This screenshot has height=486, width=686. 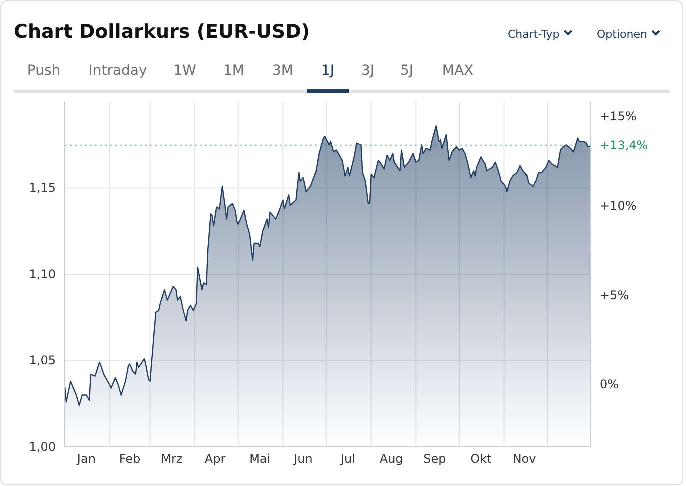 What do you see at coordinates (618, 117) in the screenshot?
I see `y2-tick-label: +15%` at bounding box center [618, 117].